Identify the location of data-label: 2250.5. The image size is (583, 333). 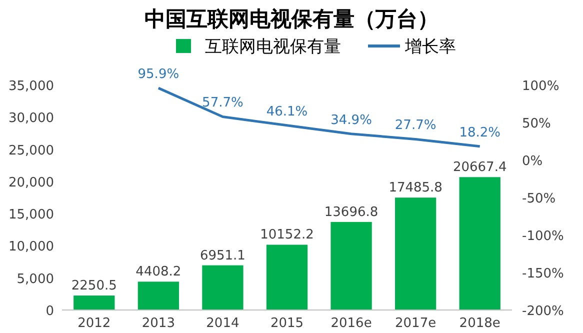
(94, 286).